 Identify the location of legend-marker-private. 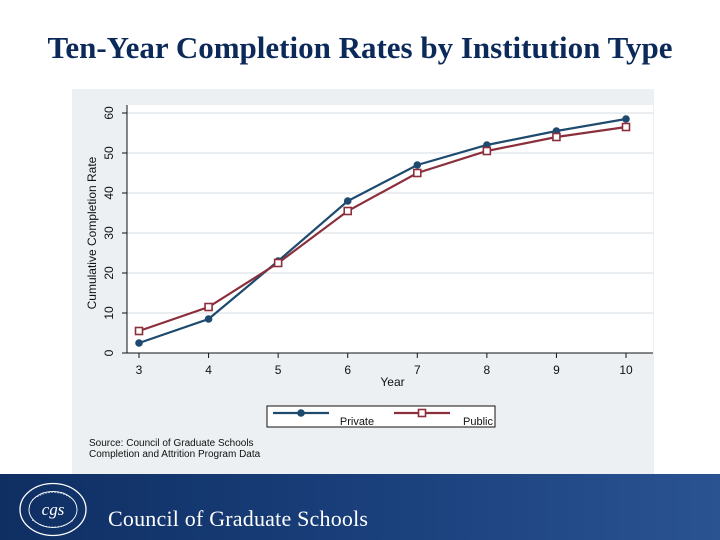
(301, 413).